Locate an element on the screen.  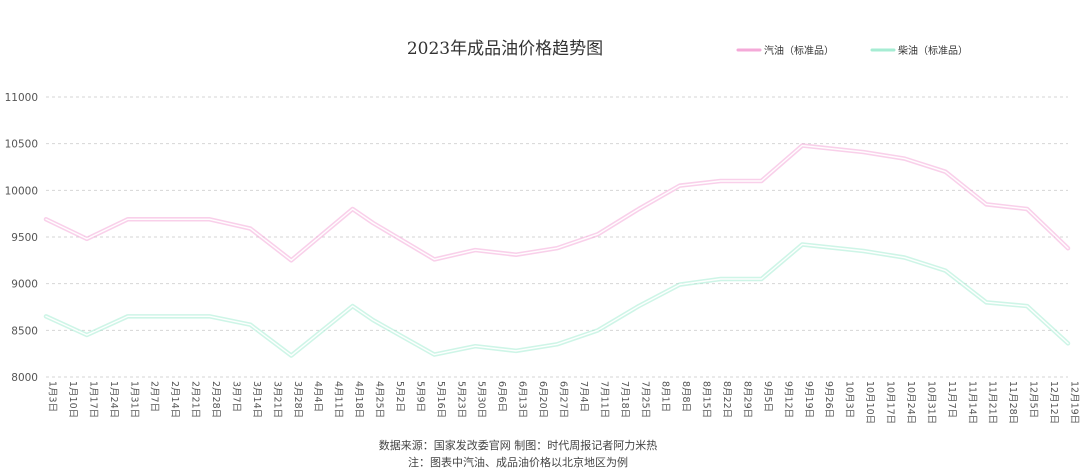
x-tick-label: 3月14日 is located at coordinates (256, 399).